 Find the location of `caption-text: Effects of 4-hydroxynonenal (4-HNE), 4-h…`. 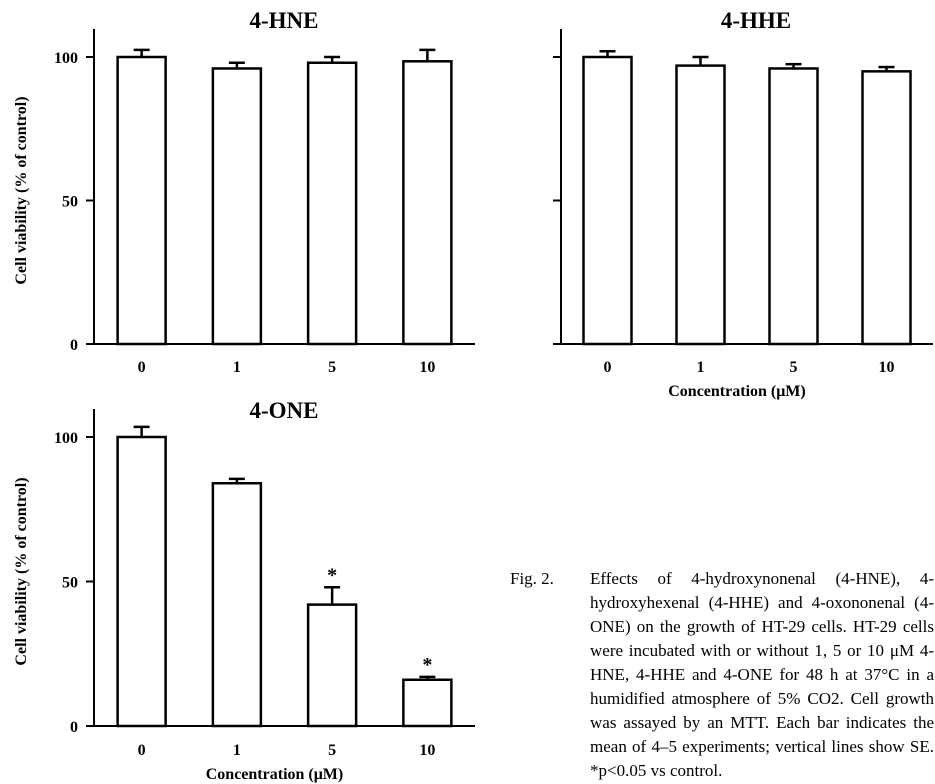

caption-text: Effects of 4-hydroxynonenal (4-HNE), 4-h… is located at coordinates (762, 674).